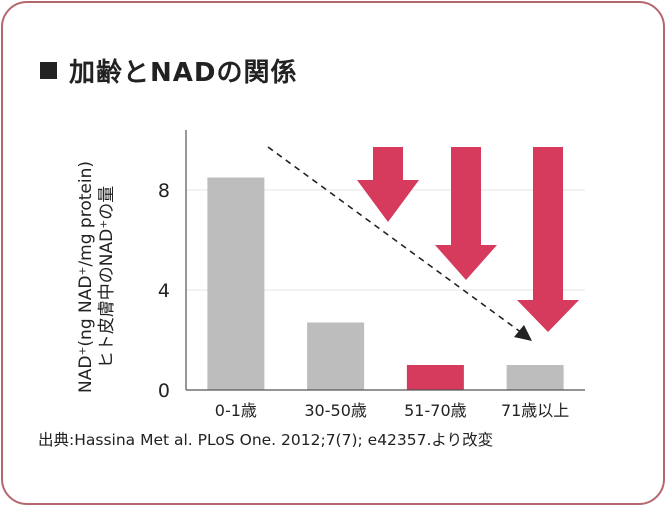 Image resolution: width=670 pixels, height=510 pixels. I want to click on heading-text: 加齢とNADの関係, so click(183, 73).